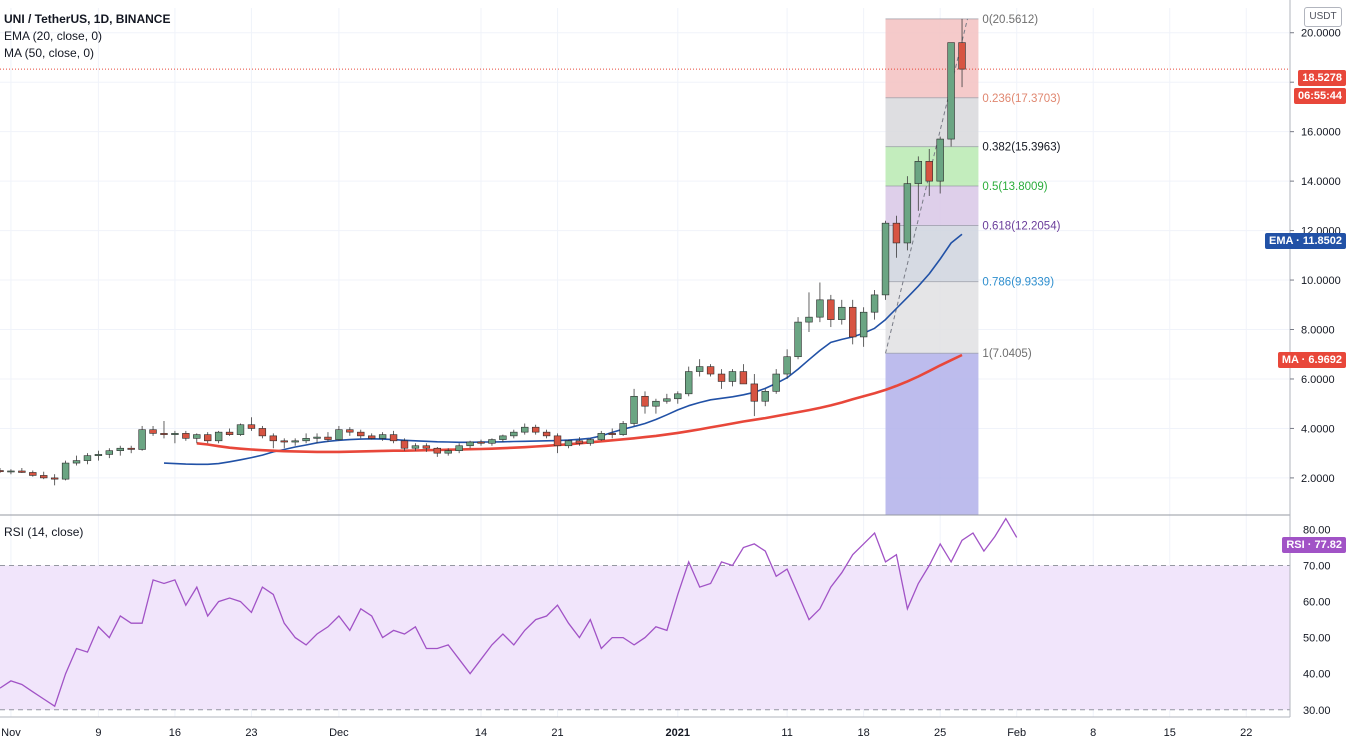  I want to click on currency-selector: USDT, so click(1323, 17).